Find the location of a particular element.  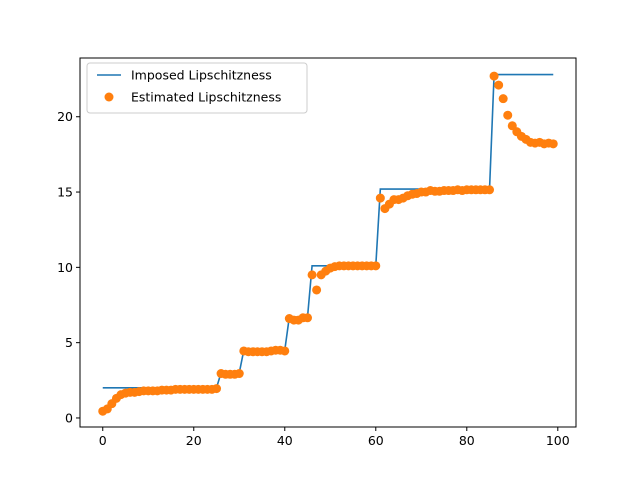

x-tick-label: 80 is located at coordinates (467, 440).